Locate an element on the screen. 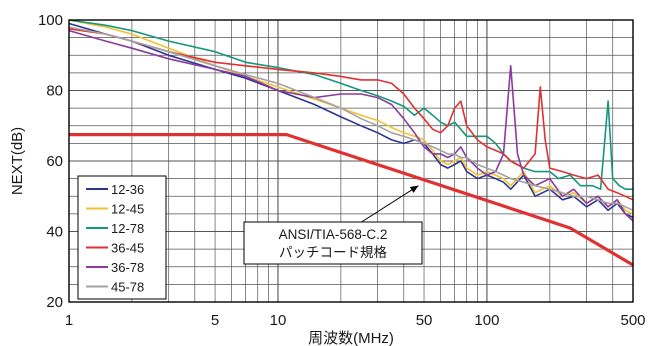 Image resolution: width=648 pixels, height=346 pixels. y-tick-label: 20 is located at coordinates (54, 302).